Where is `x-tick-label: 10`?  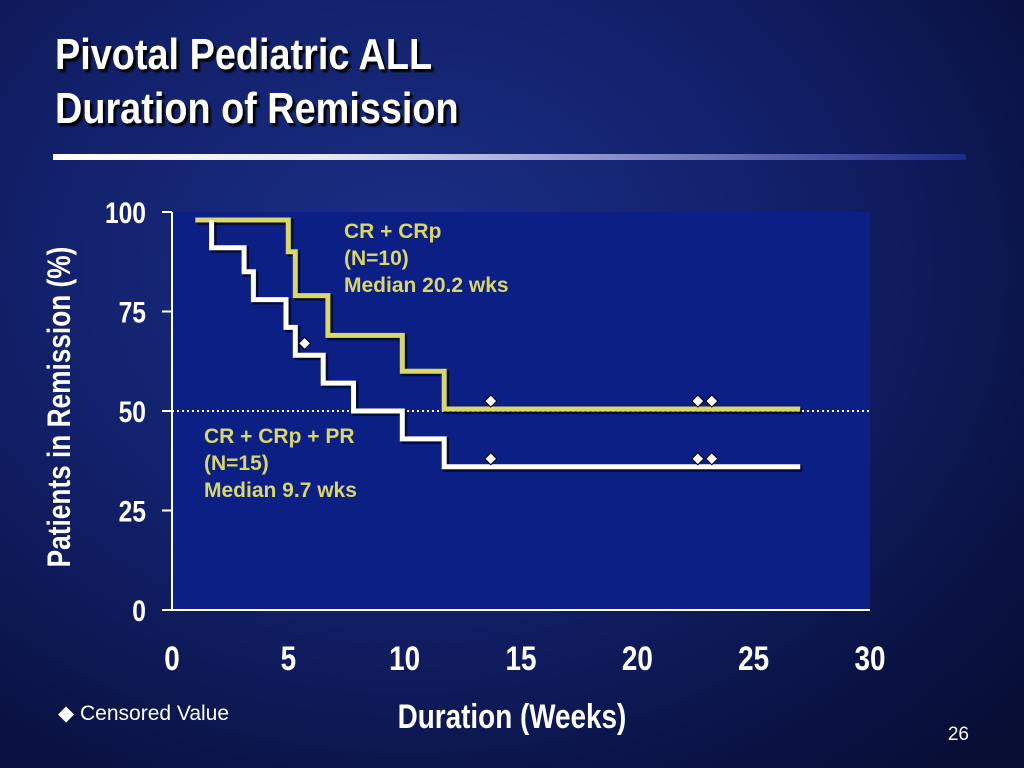 x-tick-label: 10 is located at coordinates (404, 658).